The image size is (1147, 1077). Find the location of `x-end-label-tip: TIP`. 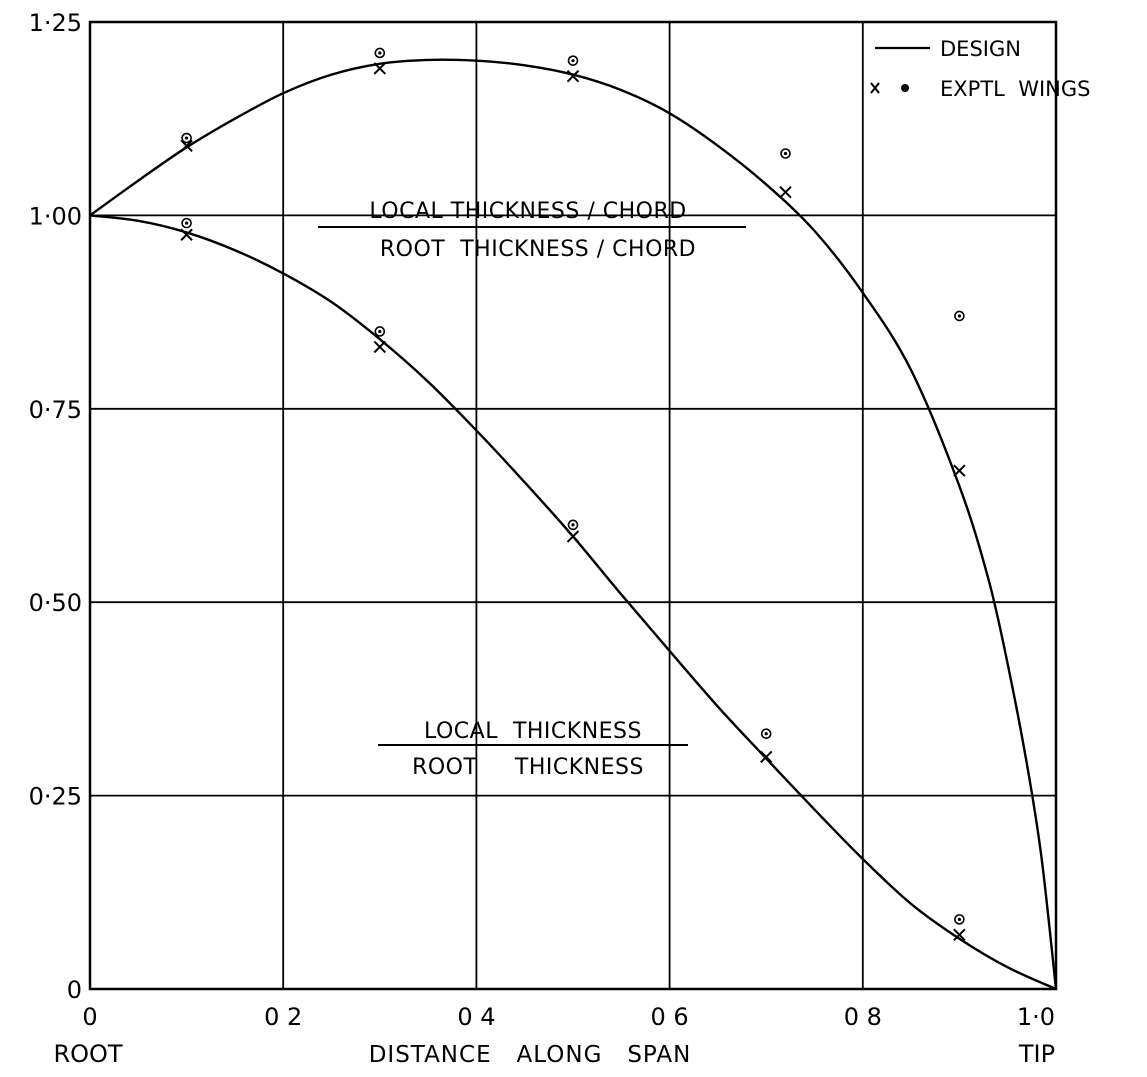

x-end-label-tip: TIP is located at coordinates (1036, 1054).